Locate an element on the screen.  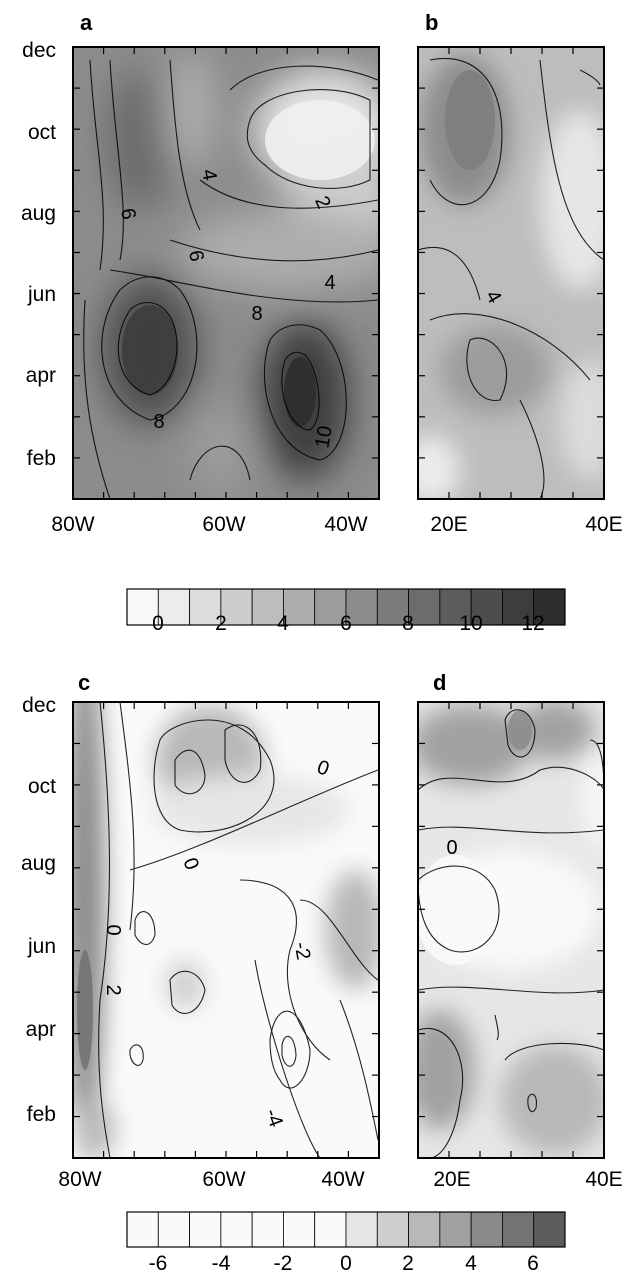
colorbar-bottom-frame is located at coordinates (346, 1229).